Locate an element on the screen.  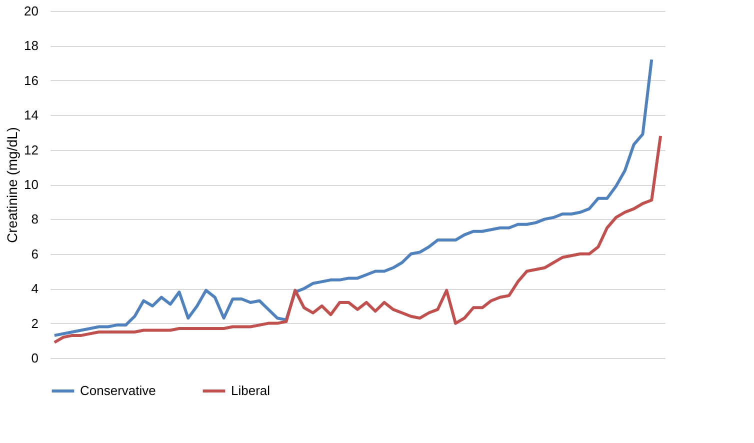
y-tick-label: 18 is located at coordinates (31, 46).